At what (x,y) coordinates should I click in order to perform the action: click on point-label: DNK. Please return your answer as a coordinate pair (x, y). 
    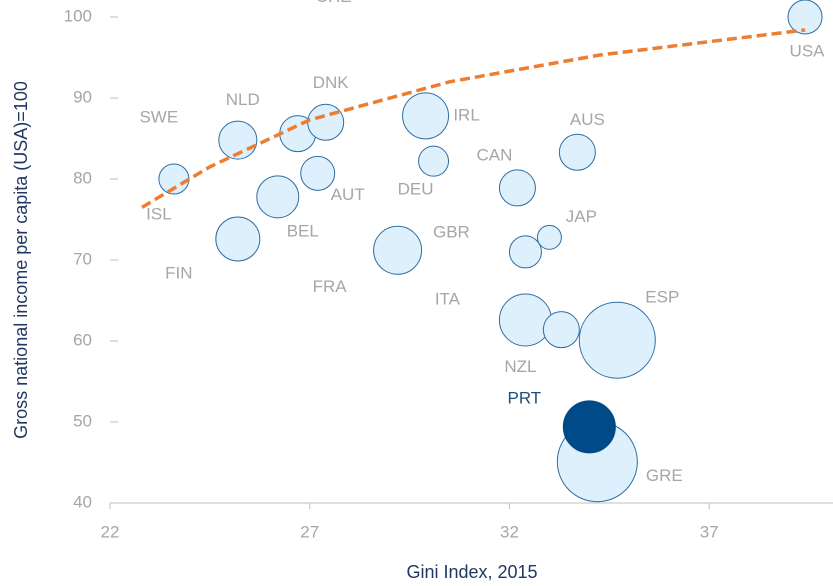
    Looking at the image, I should click on (331, 82).